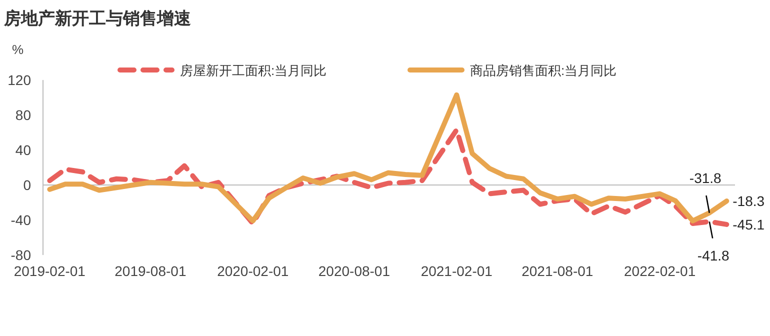 The height and width of the screenshot is (336, 770). What do you see at coordinates (23, 150) in the screenshot?
I see `y-tick-label: 40` at bounding box center [23, 150].